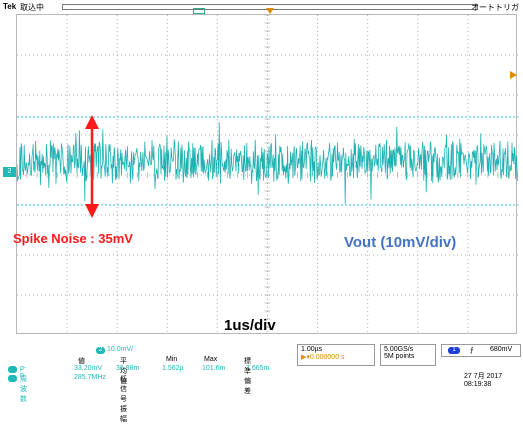 This screenshot has height=424, width=523. I want to click on trigger-level: 680mV, so click(501, 349).